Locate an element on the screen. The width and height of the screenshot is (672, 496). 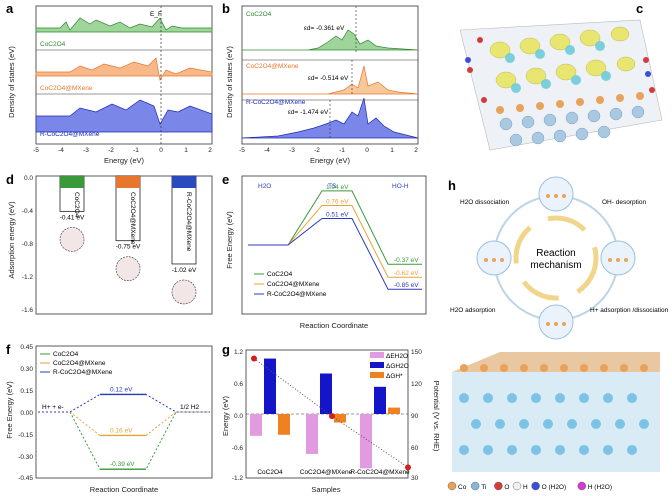
f-ytick: -0.15 is located at coordinates (25, 435).